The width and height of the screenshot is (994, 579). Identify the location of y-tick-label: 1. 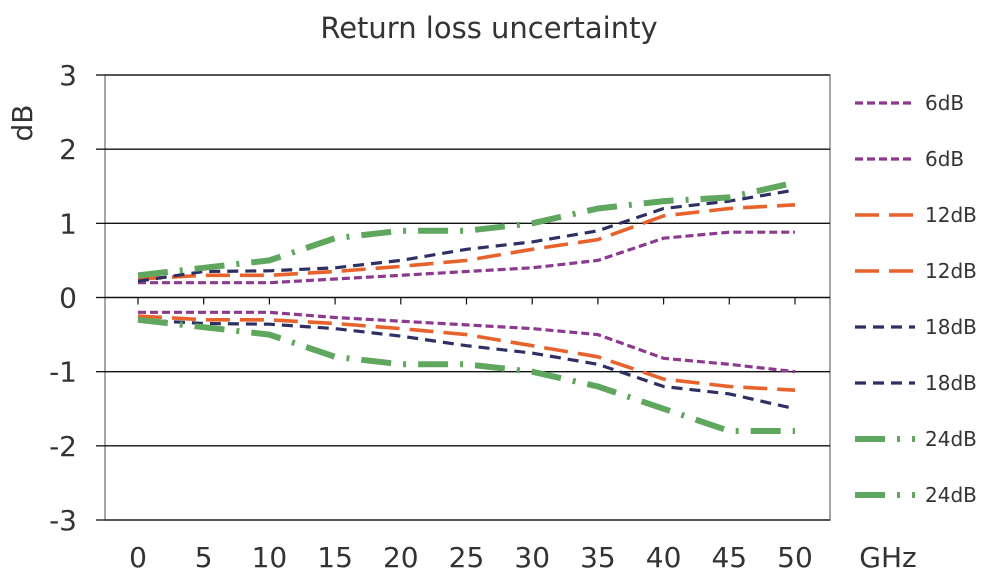
(68, 223).